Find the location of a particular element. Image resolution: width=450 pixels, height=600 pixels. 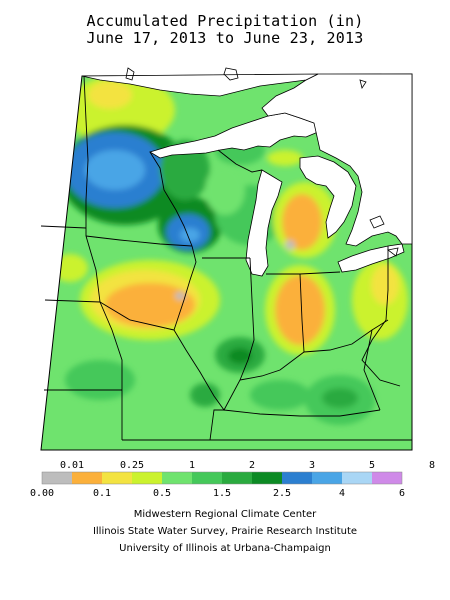

legend-outline is located at coordinates (222, 478).